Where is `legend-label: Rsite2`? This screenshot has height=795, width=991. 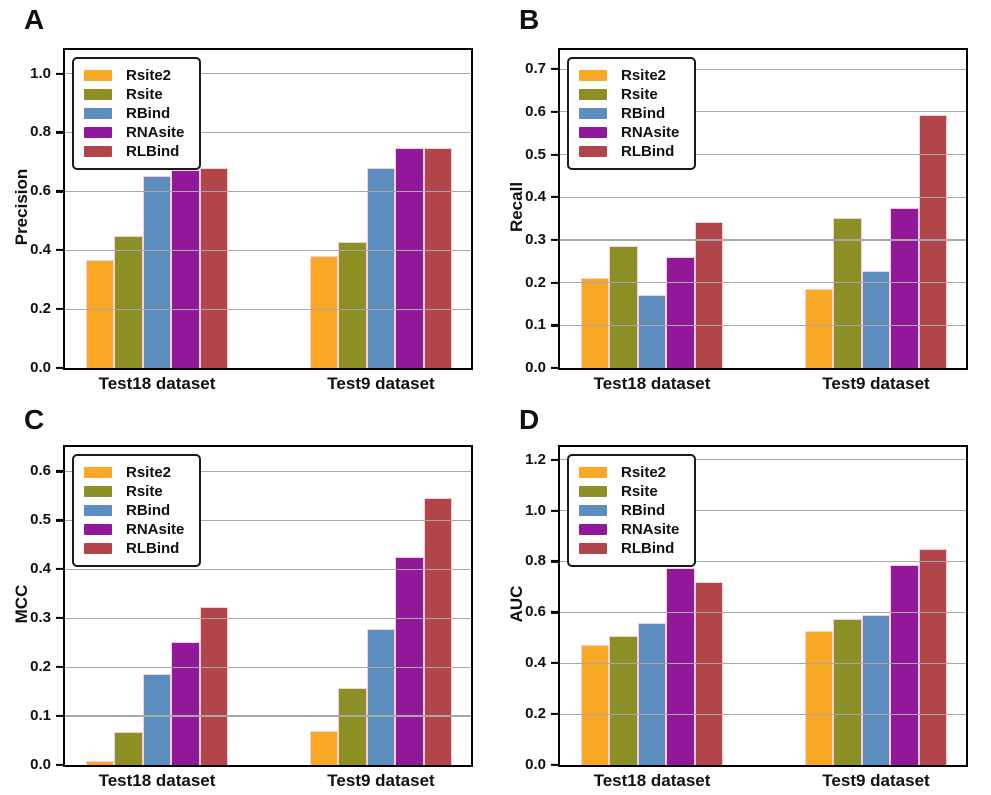
legend-label: Rsite2 is located at coordinates (149, 75).